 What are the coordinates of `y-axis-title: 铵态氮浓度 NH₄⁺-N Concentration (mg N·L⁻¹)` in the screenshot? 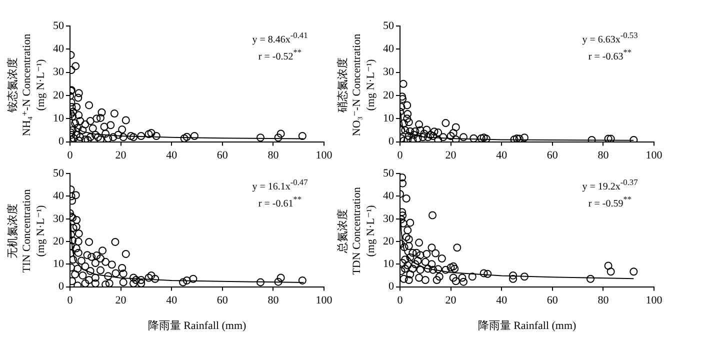 It's located at (27, 85).